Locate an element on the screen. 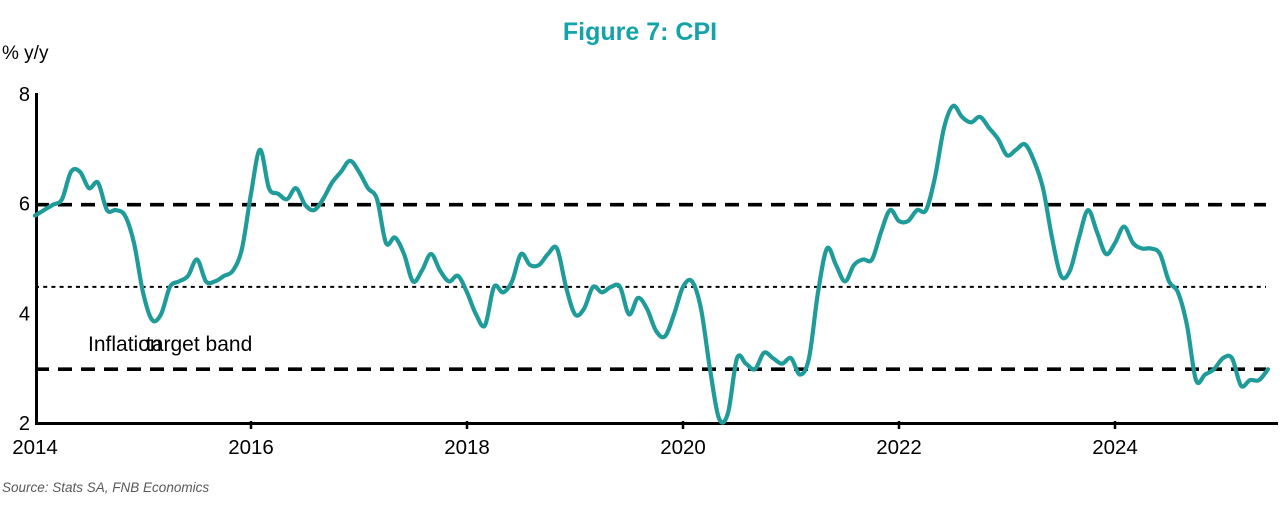  source-note: Source: Stats SA, FNB Economics is located at coordinates (106, 487).